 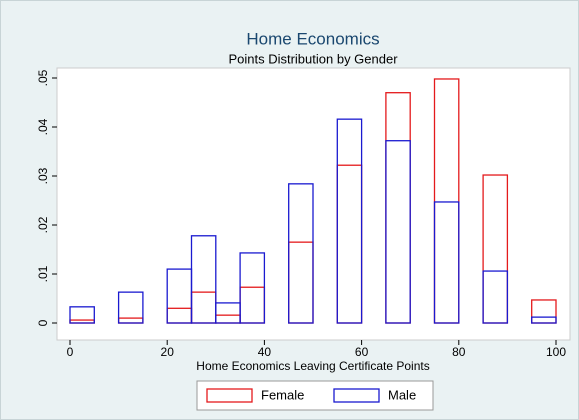 What do you see at coordinates (43, 322) in the screenshot?
I see `y-tick-label: 0` at bounding box center [43, 322].